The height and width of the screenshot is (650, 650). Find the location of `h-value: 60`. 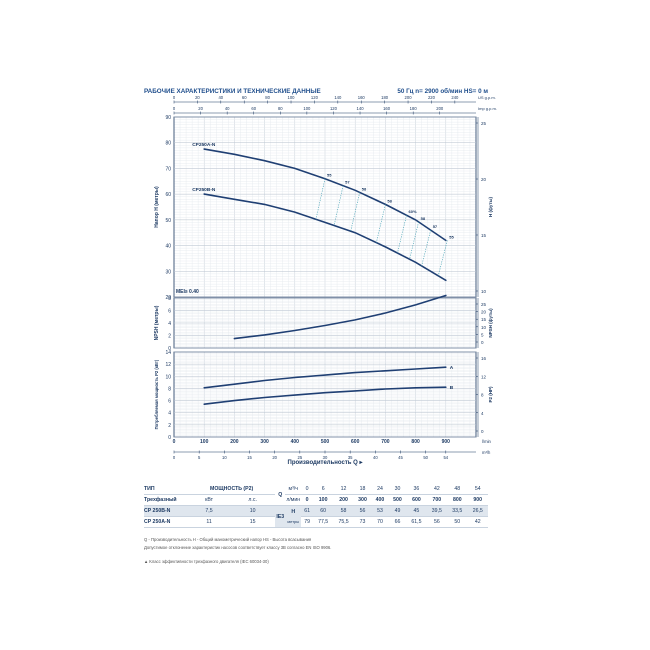

h-value: 60 is located at coordinates (323, 511).